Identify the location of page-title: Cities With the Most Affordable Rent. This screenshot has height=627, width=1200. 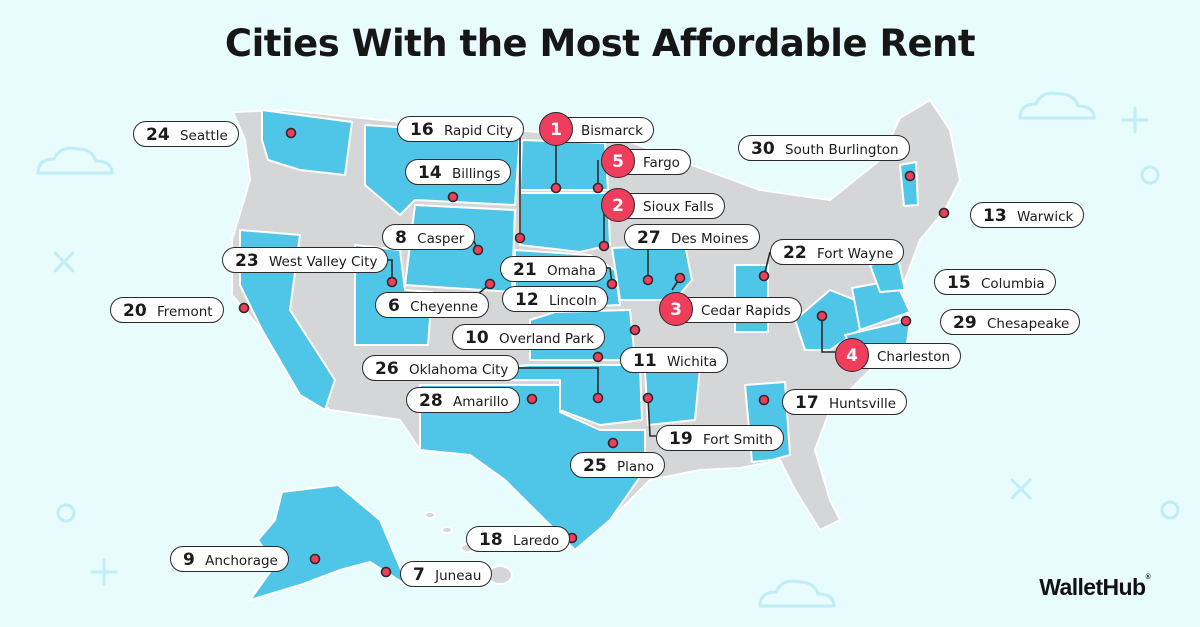
(600, 43).